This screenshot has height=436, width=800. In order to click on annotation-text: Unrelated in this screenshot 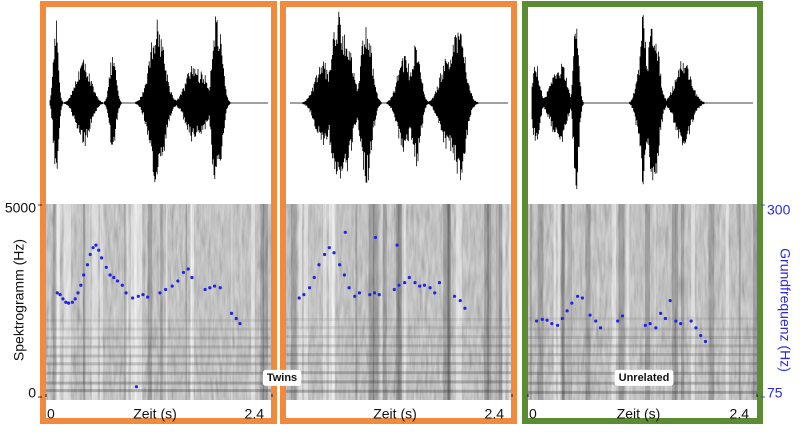, I will do `click(644, 378)`.